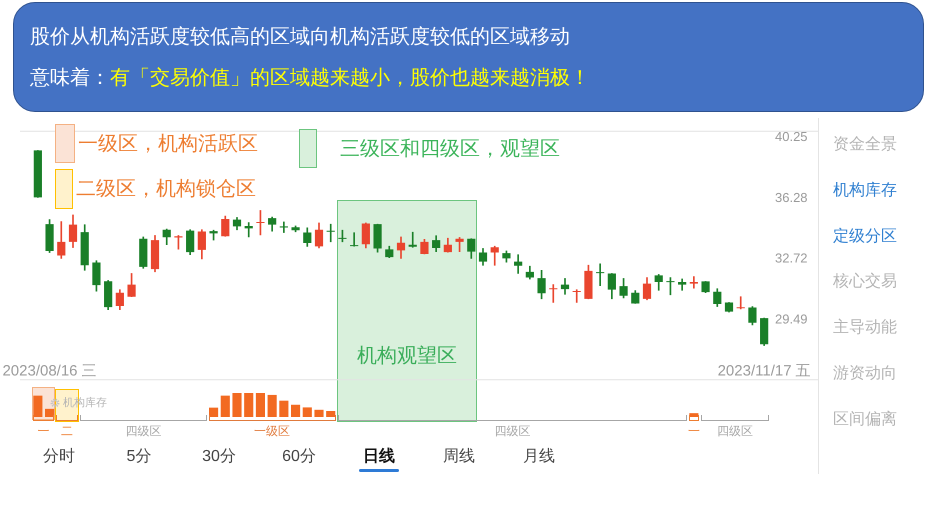 The width and height of the screenshot is (929, 526). What do you see at coordinates (299, 457) in the screenshot?
I see `text: 60分` at bounding box center [299, 457].